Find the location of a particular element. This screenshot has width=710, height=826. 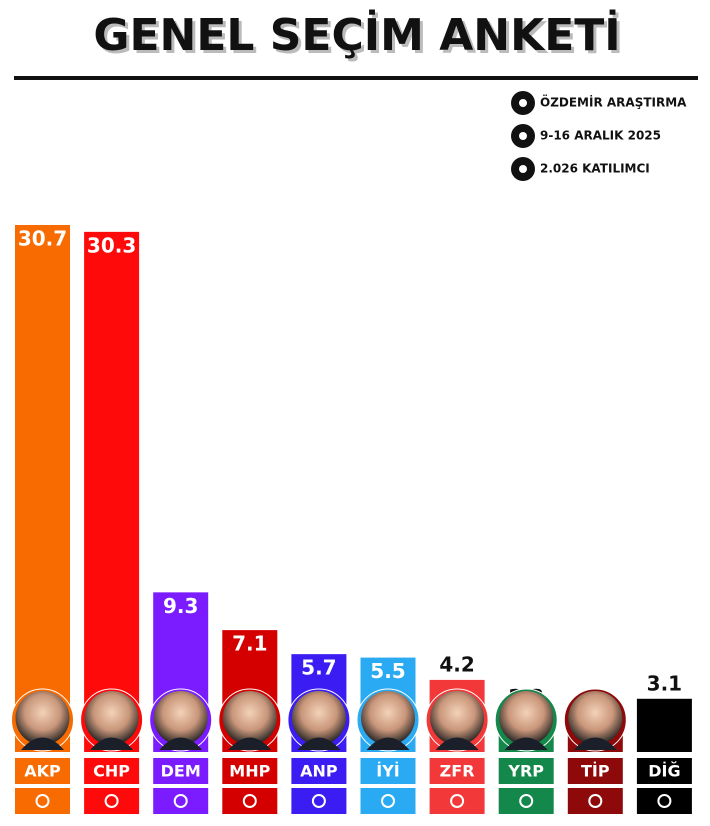

category-label: ANP is located at coordinates (319, 771).